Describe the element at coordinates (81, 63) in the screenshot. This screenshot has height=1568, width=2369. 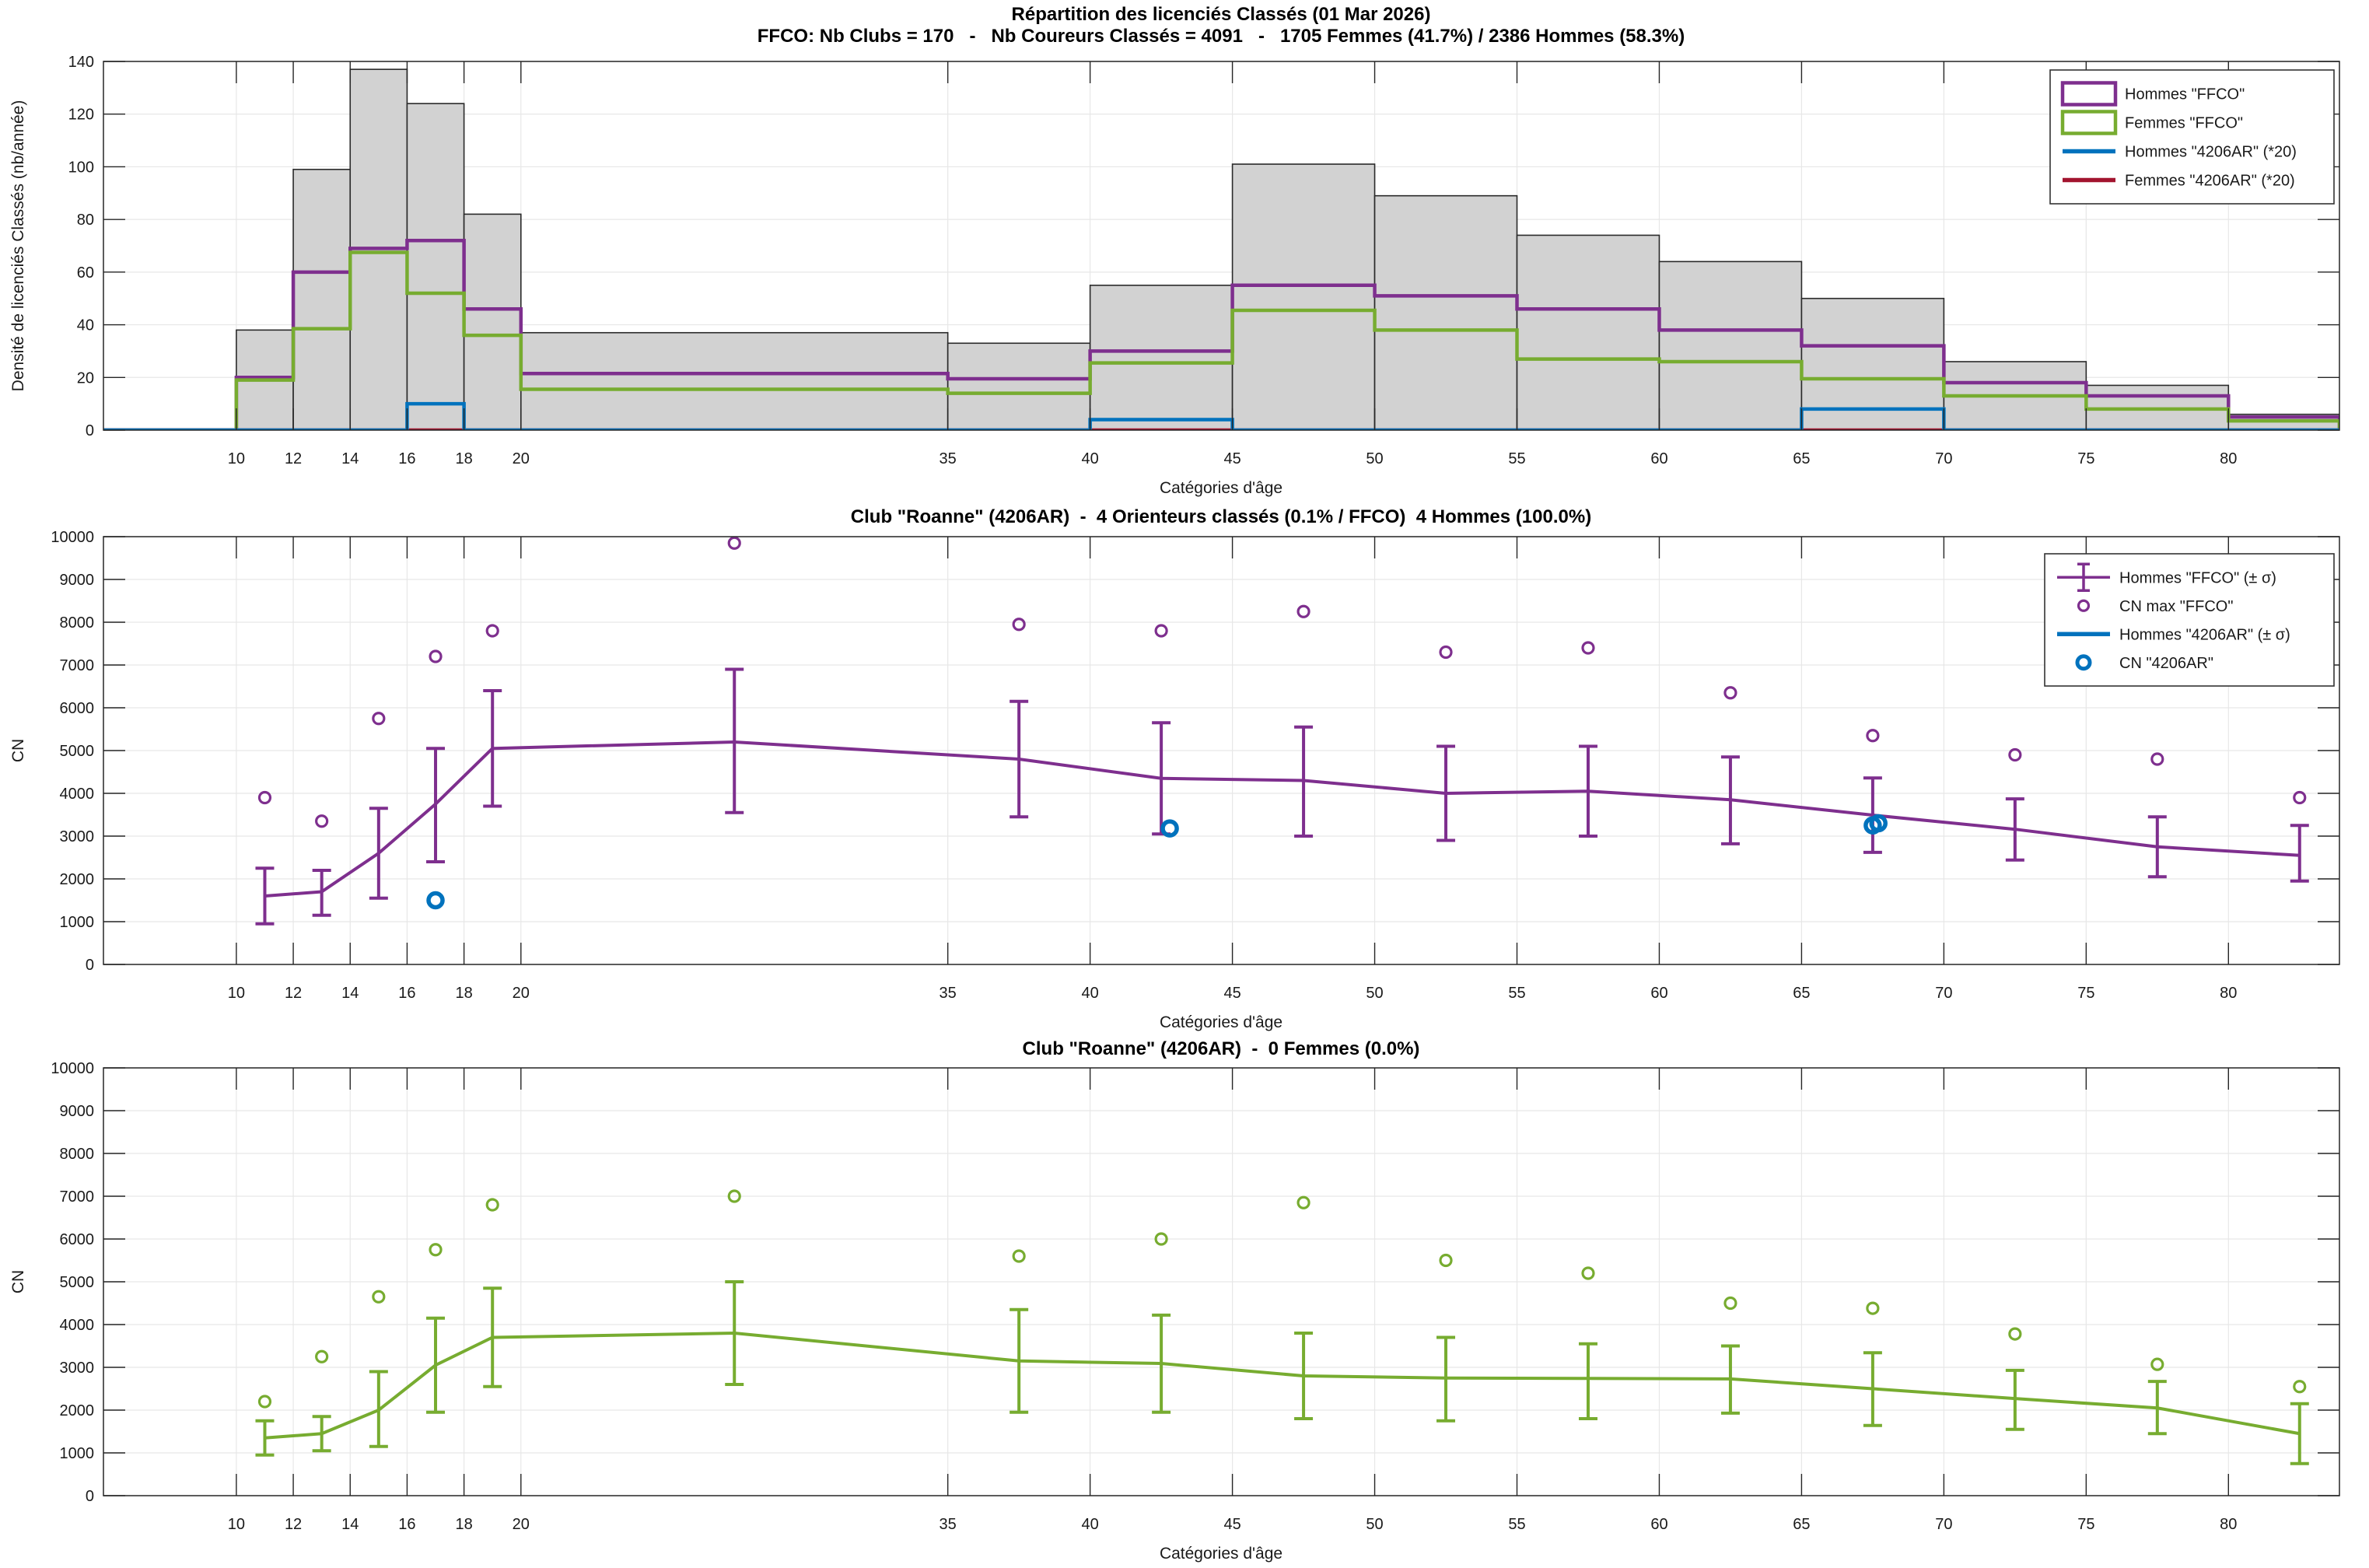
I see `y-tick-label: 140` at that location.